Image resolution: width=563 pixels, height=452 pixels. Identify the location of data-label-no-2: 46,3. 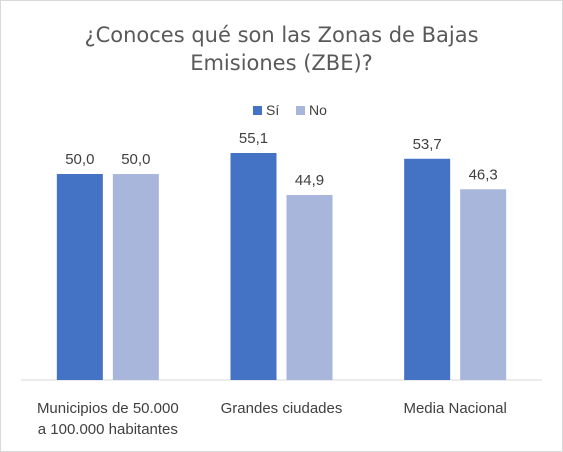
(483, 174).